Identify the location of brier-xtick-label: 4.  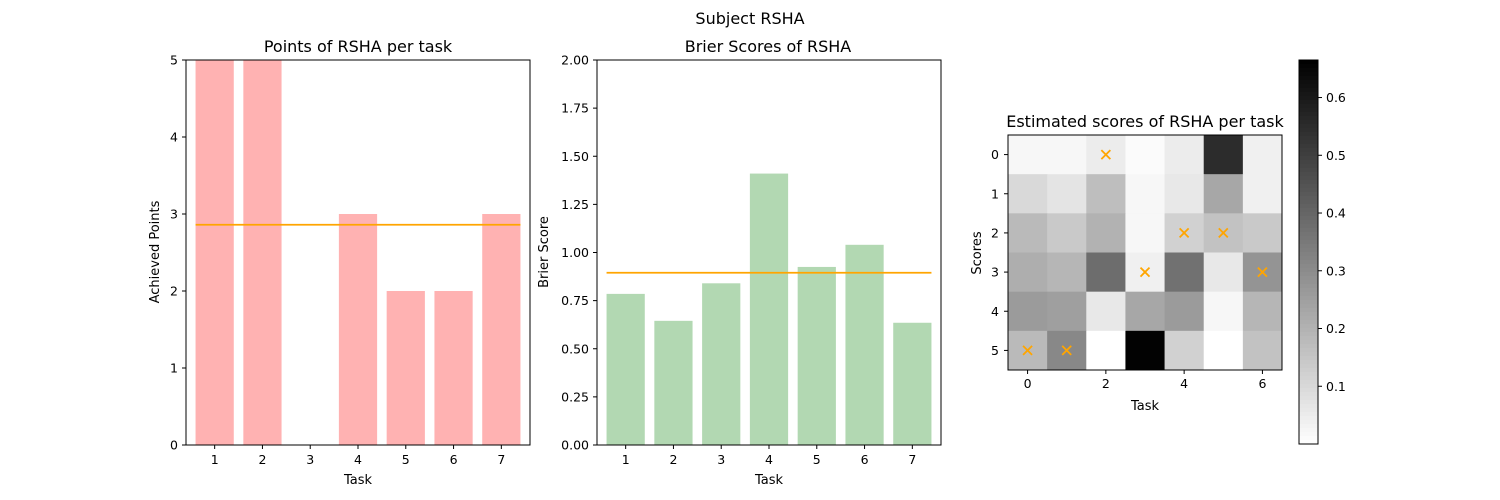
(769, 459).